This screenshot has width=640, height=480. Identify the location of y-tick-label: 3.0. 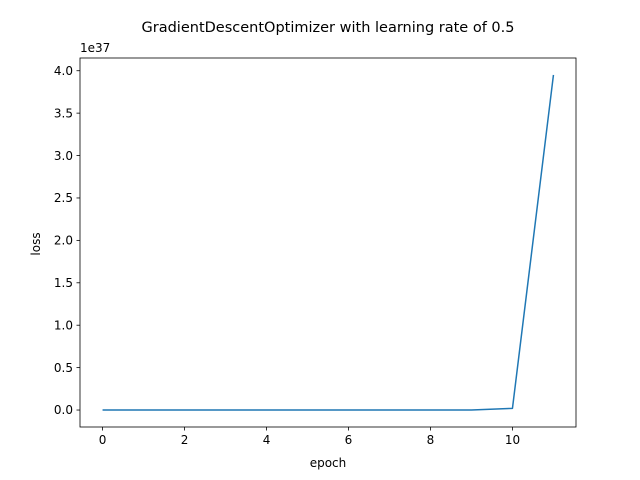
(63, 156).